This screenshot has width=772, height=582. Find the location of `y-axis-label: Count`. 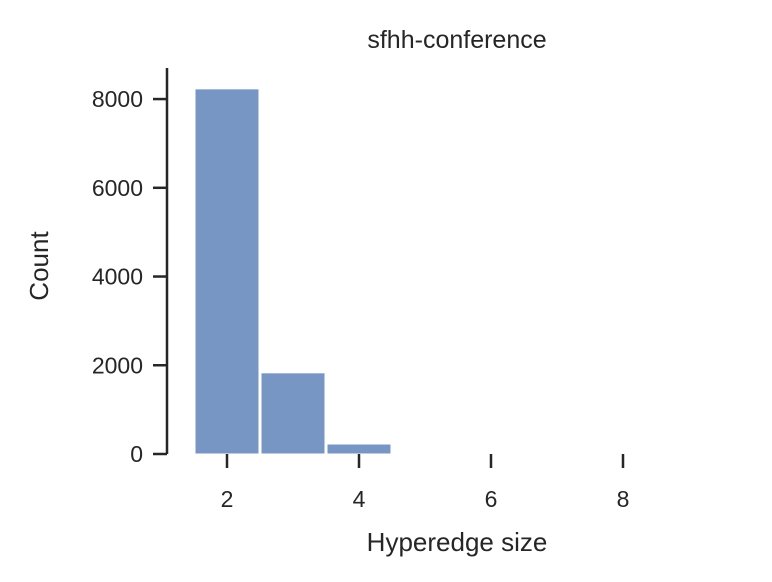

y-axis-label: Count is located at coordinates (39, 266).